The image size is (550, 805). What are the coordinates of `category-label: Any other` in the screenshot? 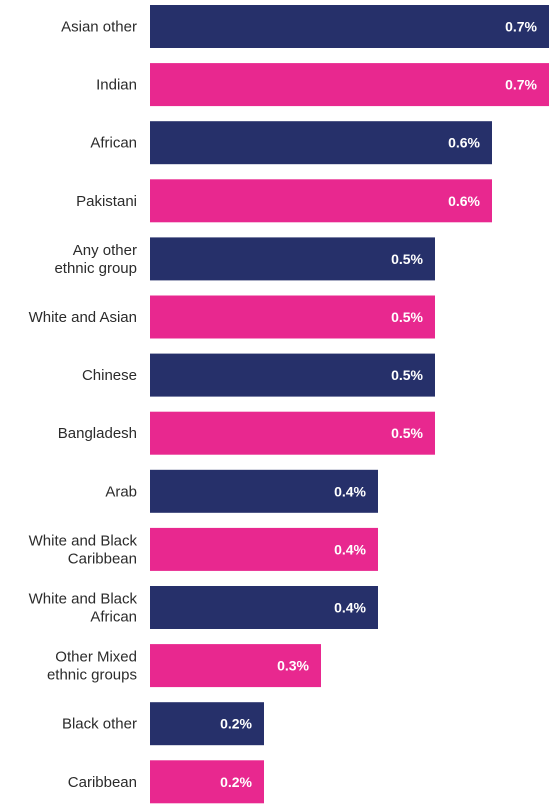 It's located at (105, 250).